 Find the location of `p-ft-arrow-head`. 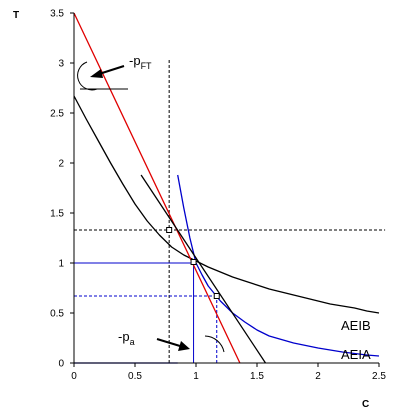

p-ft-arrow-head is located at coordinates (96, 73).